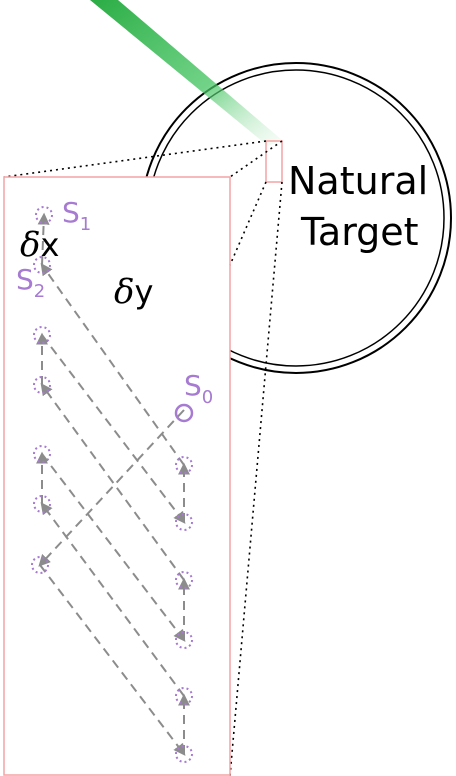  What do you see at coordinates (30, 282) in the screenshot?
I see `s2-label: S2` at bounding box center [30, 282].